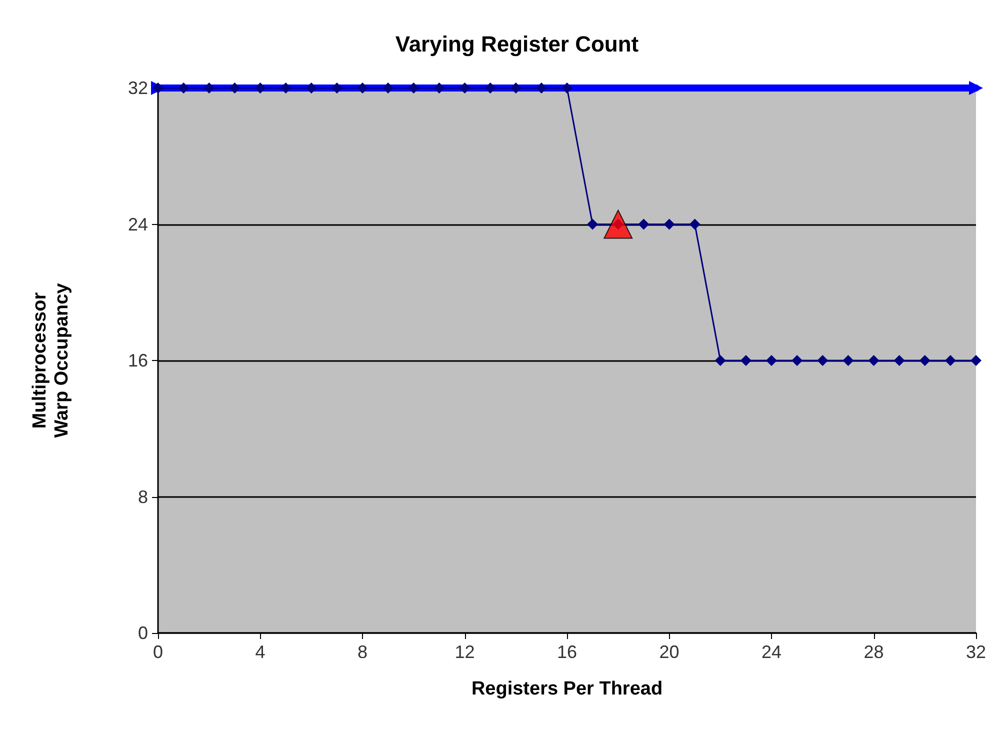 The width and height of the screenshot is (996, 735). Describe the element at coordinates (517, 44) in the screenshot. I see `chart-title: Varying Register Count` at that location.